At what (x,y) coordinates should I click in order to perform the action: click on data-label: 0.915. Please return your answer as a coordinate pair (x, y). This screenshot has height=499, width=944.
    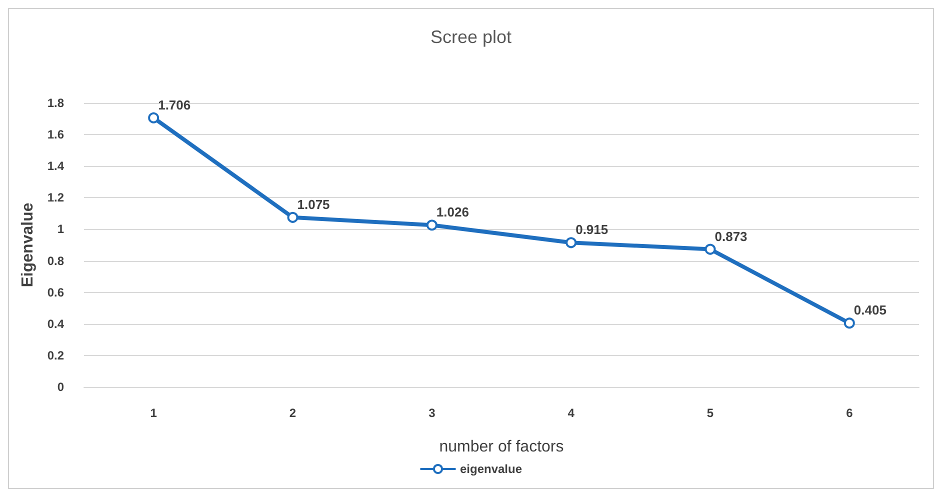
    Looking at the image, I should click on (592, 230).